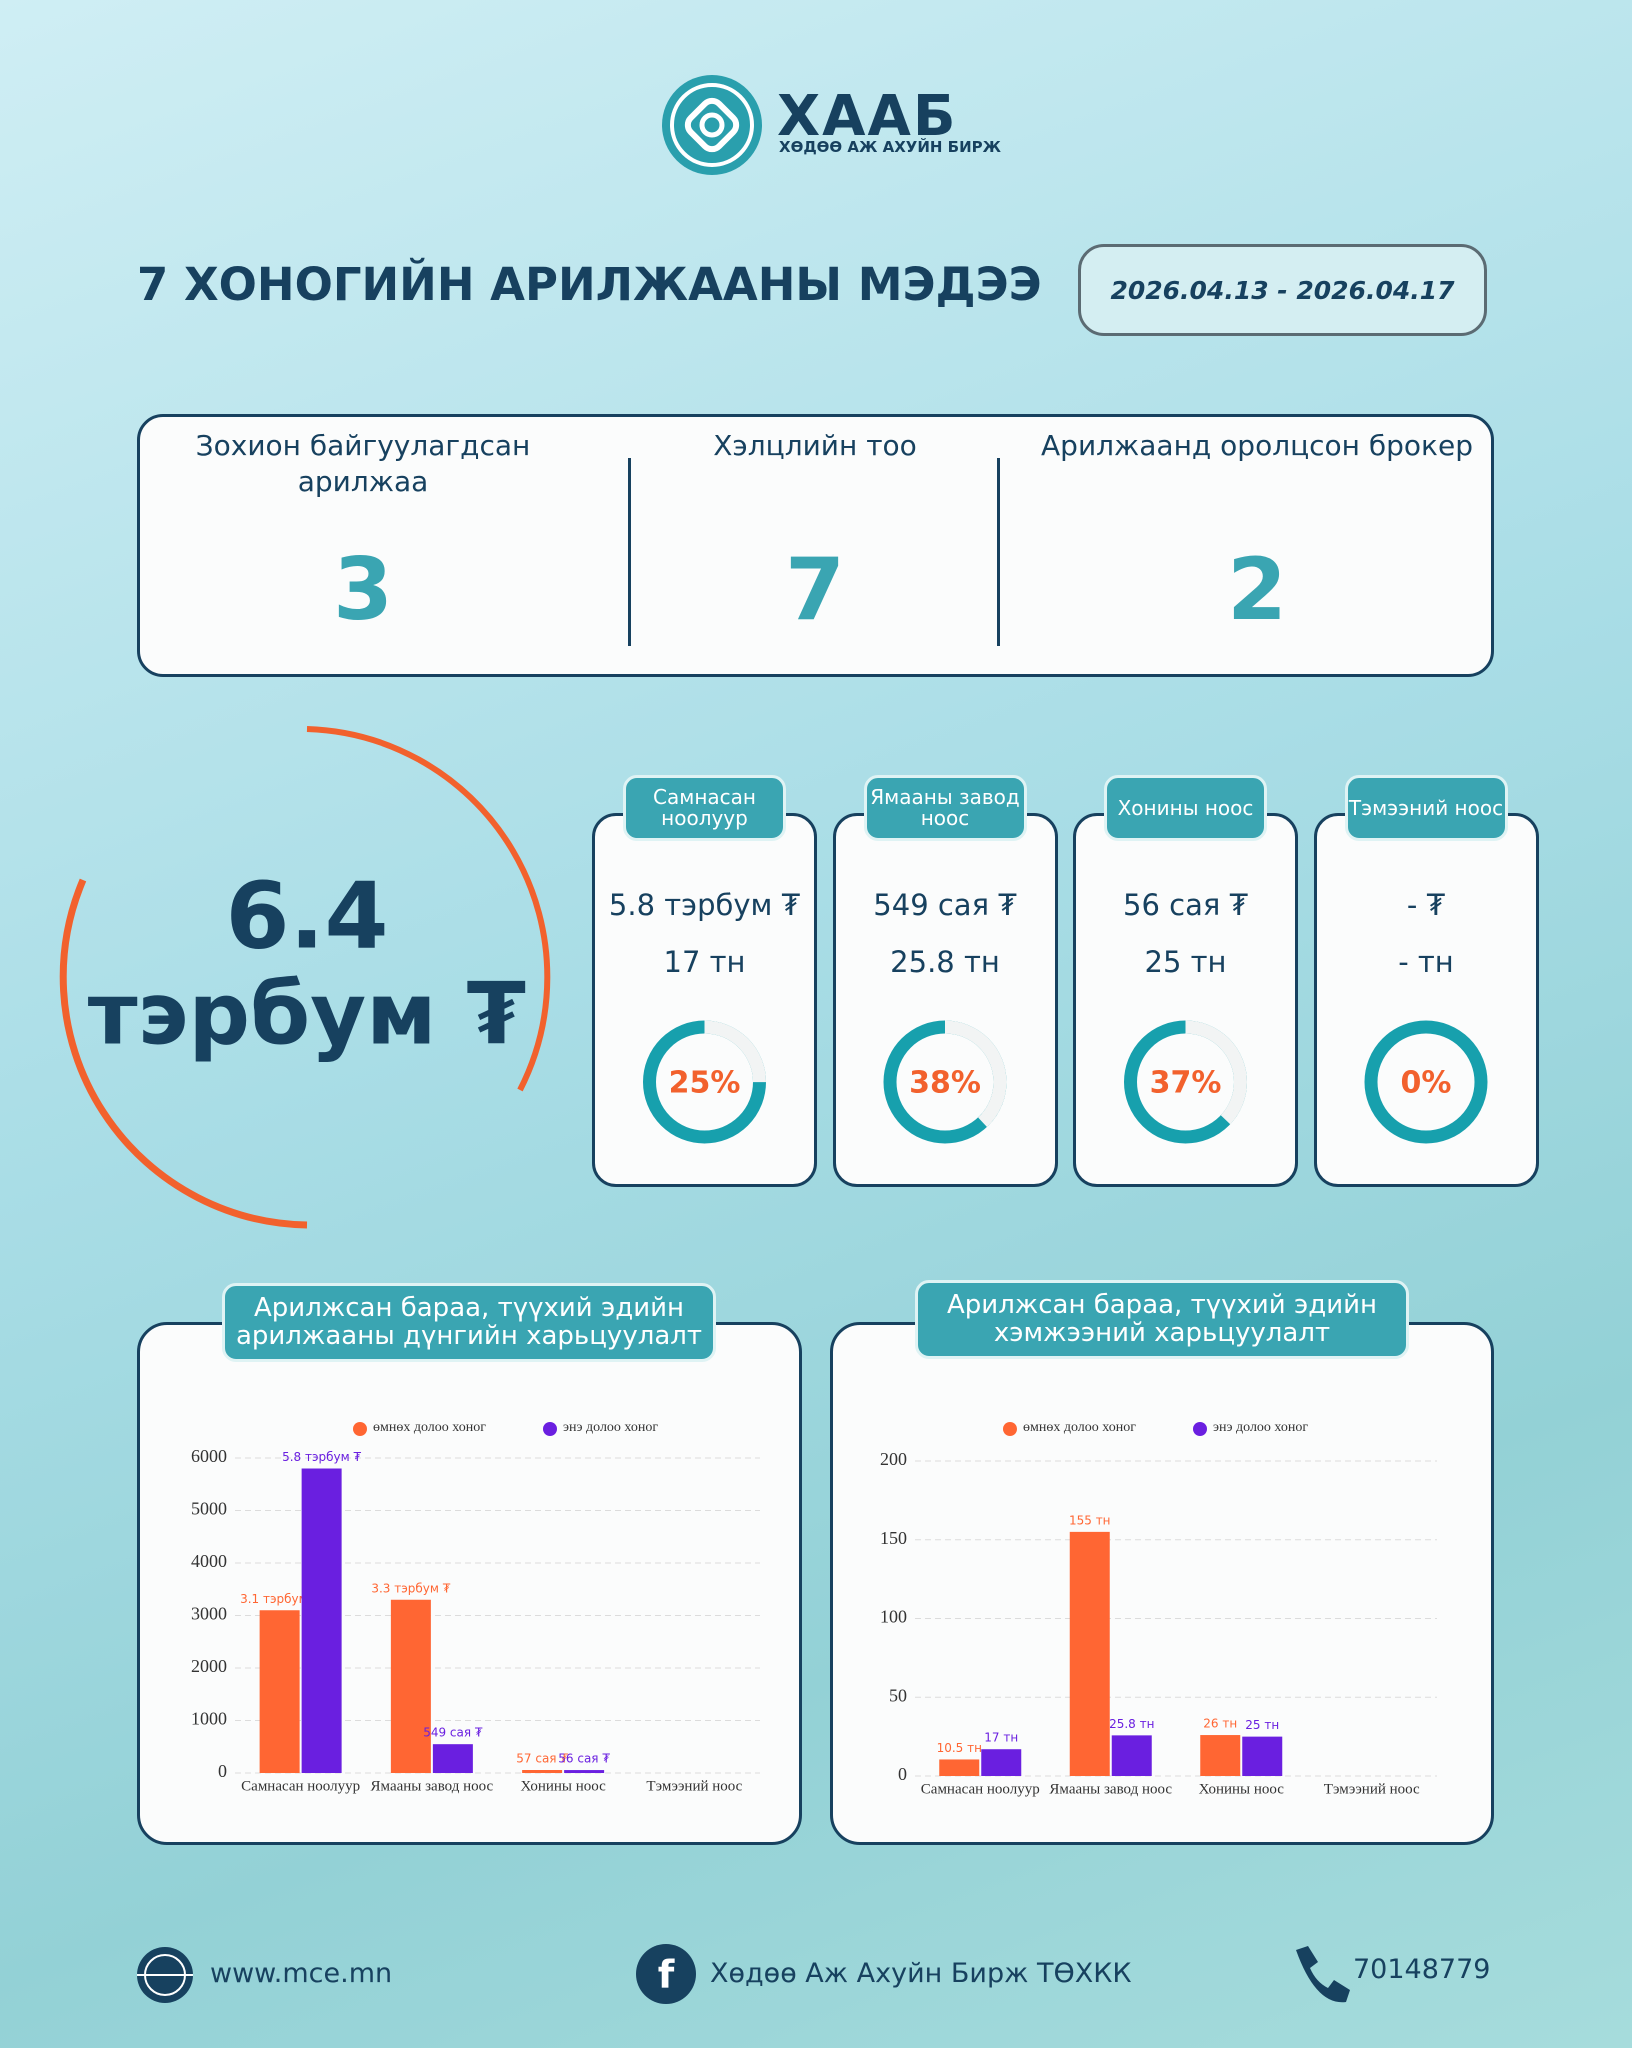 The height and width of the screenshot is (2048, 1632). What do you see at coordinates (1257, 590) in the screenshot?
I see `stat-value: 2` at bounding box center [1257, 590].